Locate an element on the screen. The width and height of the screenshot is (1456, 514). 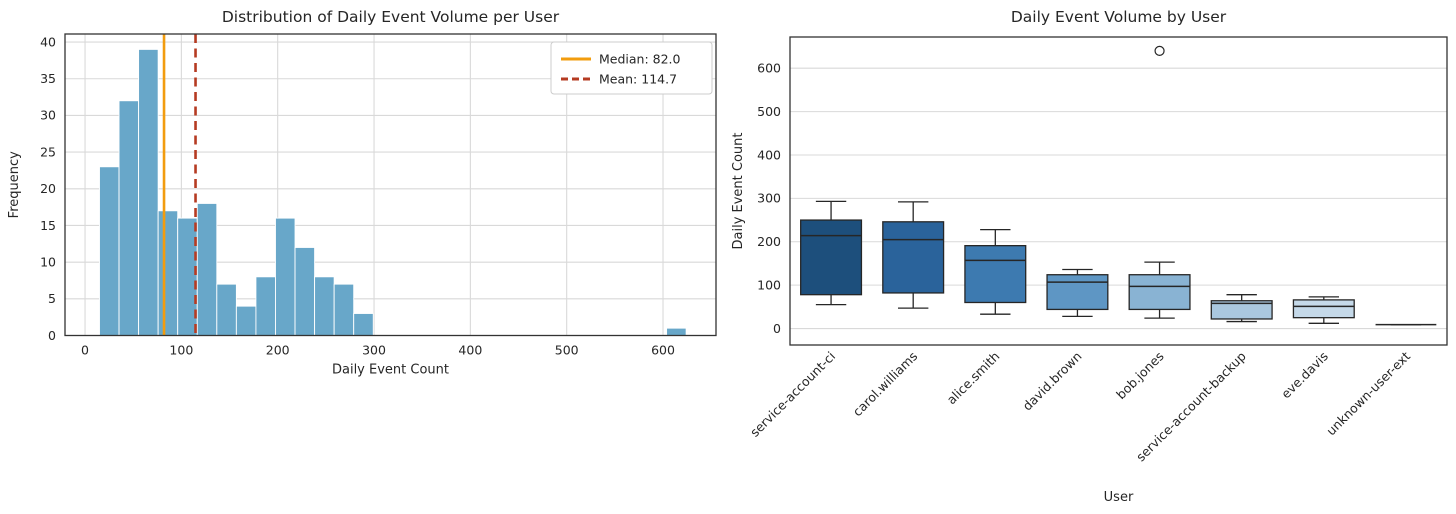
x-tick-label: 0 is located at coordinates (85, 350).